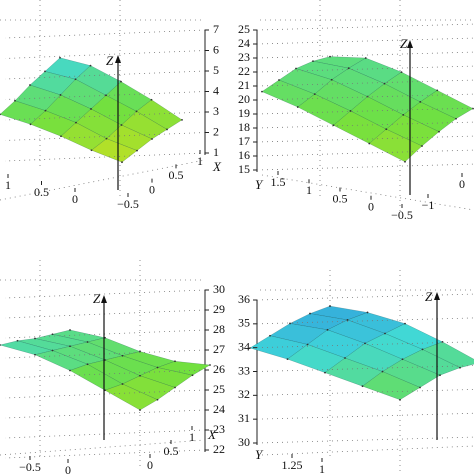 The width and height of the screenshot is (474, 474). I want to click on y-tick-label: 0.5, so click(340, 198).